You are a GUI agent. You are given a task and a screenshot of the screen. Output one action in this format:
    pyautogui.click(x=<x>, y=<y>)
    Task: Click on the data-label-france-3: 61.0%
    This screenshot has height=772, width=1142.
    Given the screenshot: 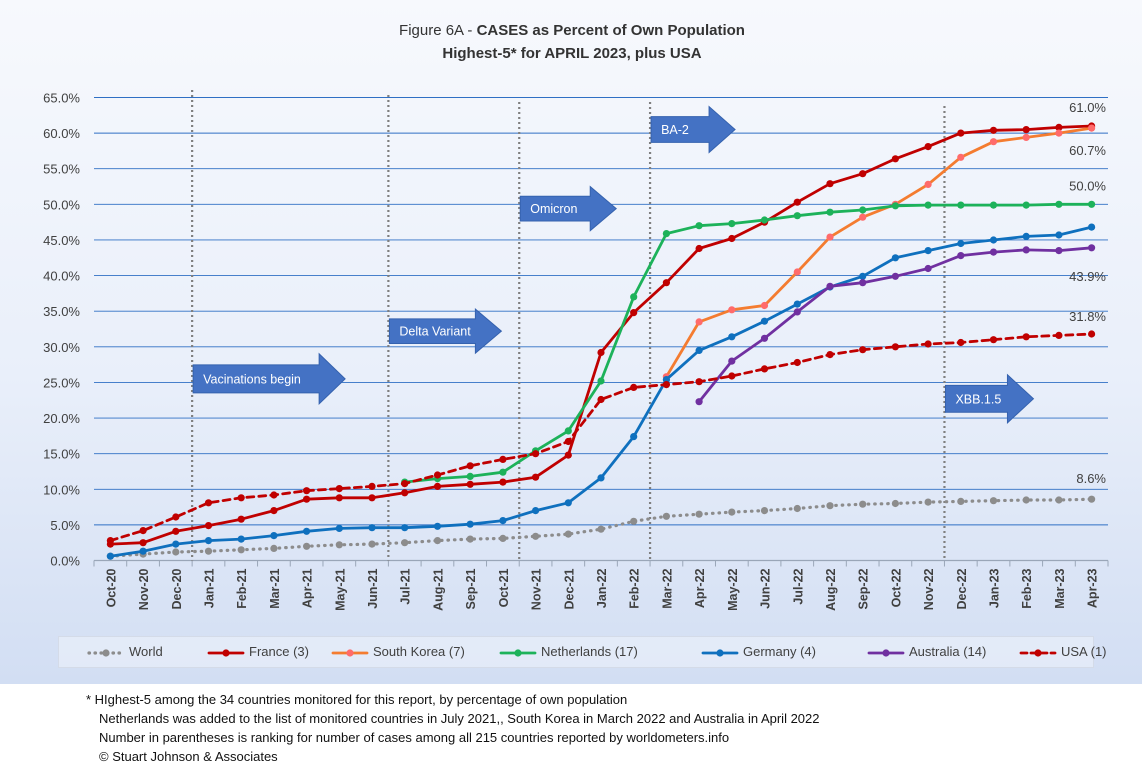 What is the action you would take?
    pyautogui.click(x=1087, y=107)
    